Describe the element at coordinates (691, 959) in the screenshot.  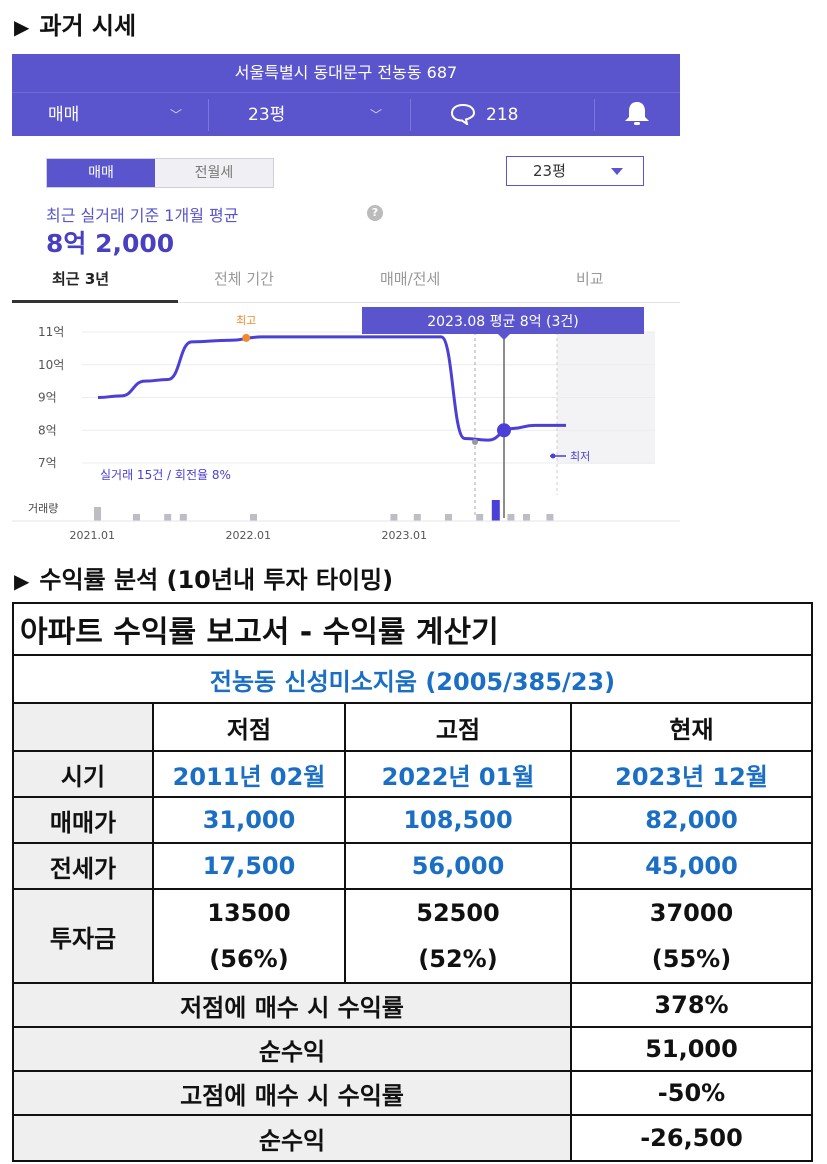
I see `investment-ratio: (55%)` at that location.